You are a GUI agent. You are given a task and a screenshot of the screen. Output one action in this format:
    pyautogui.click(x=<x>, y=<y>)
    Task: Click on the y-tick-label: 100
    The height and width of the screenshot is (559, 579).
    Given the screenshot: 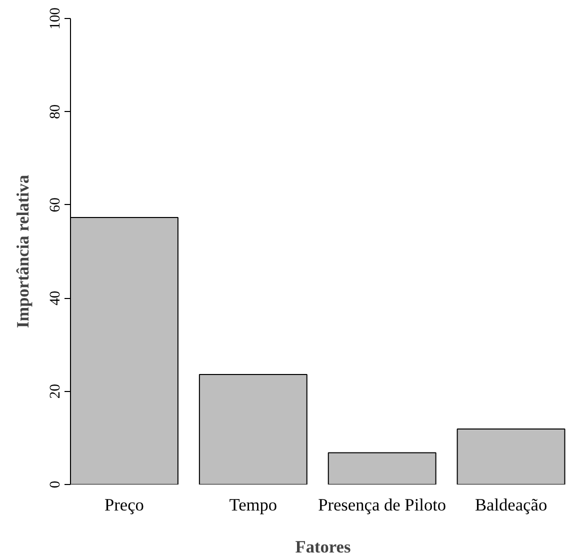 What is the action you would take?
    pyautogui.click(x=56, y=19)
    